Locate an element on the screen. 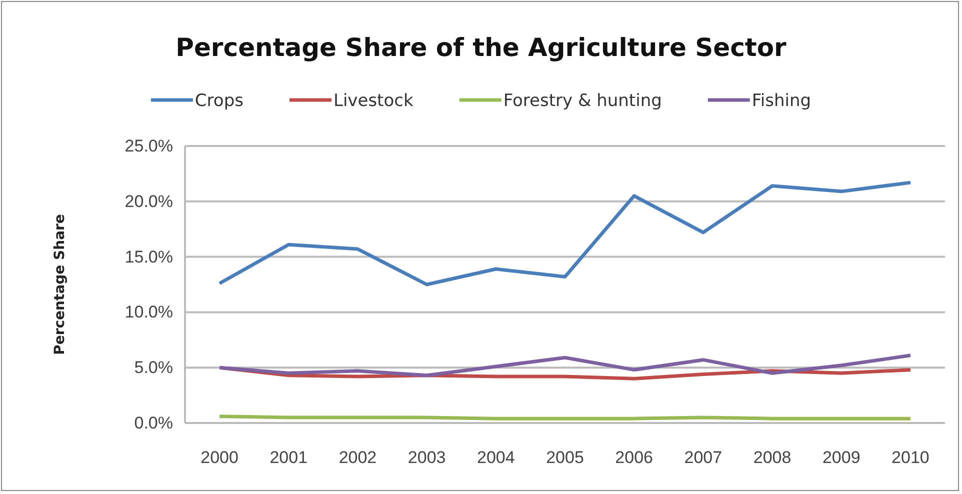 Image resolution: width=962 pixels, height=494 pixels. y-tick-label: 10.0% is located at coordinates (148, 312).